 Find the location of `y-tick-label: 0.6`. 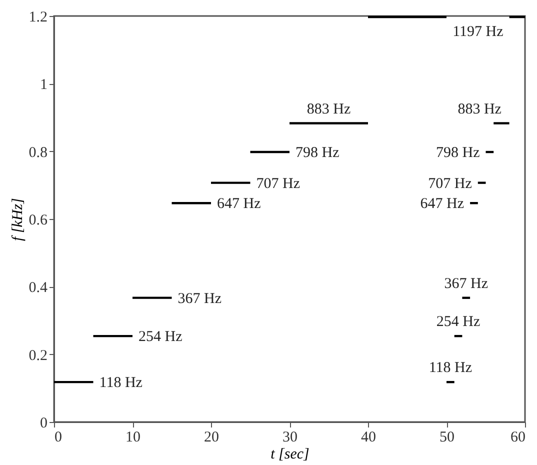

y-tick-label: 0.6 is located at coordinates (38, 220).